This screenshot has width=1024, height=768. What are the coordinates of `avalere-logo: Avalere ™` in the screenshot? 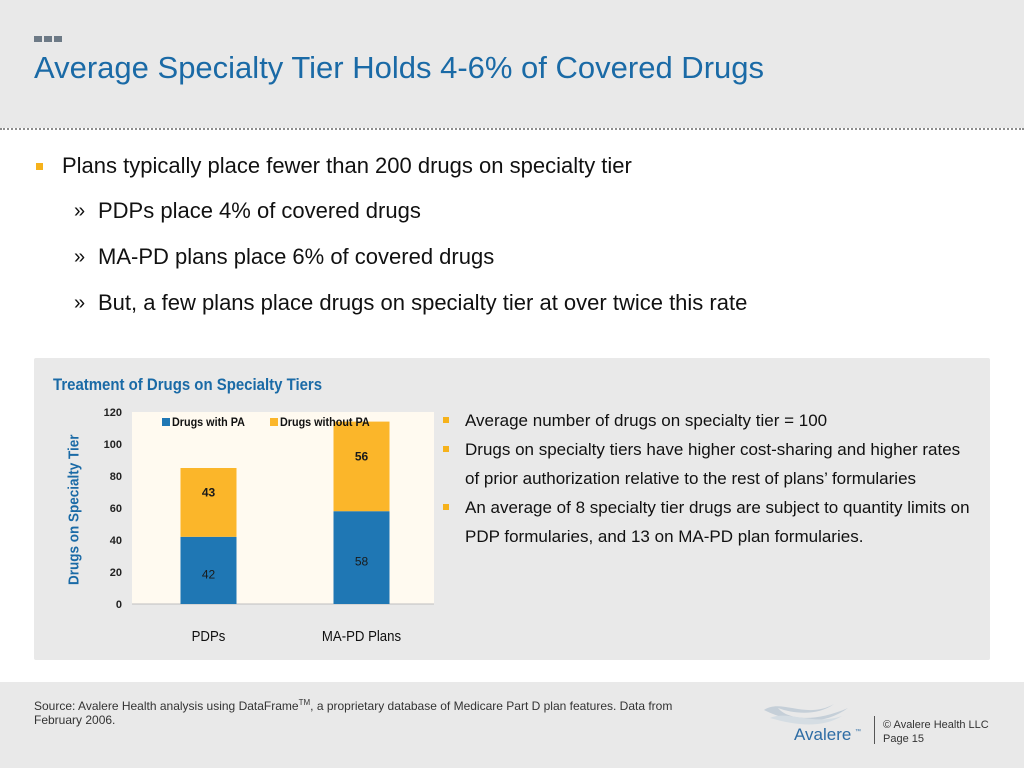 It's located at (812, 724).